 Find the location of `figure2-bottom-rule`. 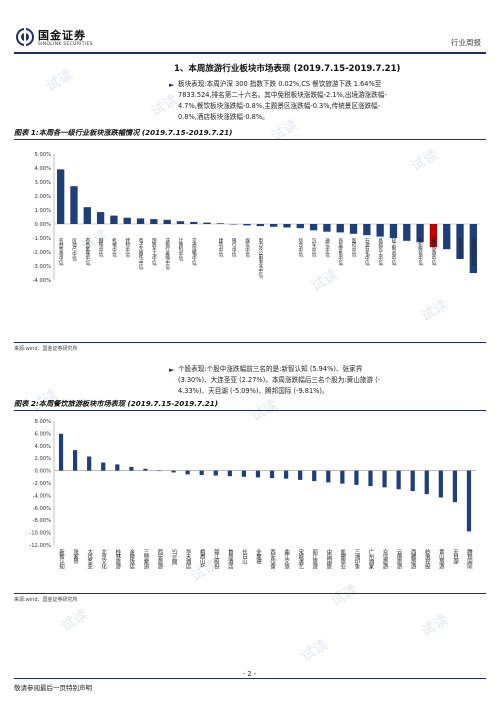

figure2-bottom-rule is located at coordinates (250, 593).